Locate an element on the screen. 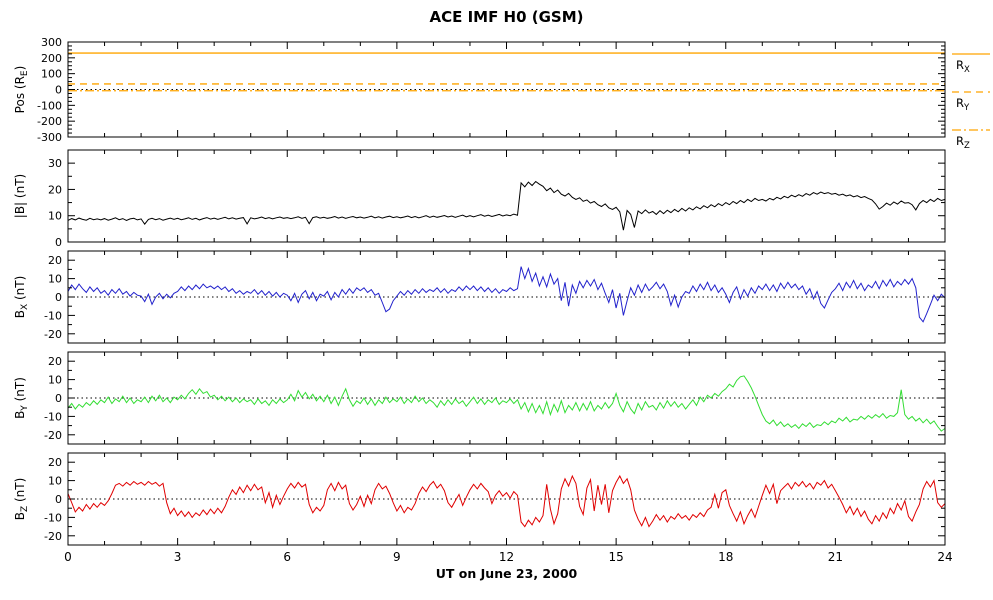 The height and width of the screenshot is (600, 993). y-tick-label: -300 is located at coordinates (49, 137).